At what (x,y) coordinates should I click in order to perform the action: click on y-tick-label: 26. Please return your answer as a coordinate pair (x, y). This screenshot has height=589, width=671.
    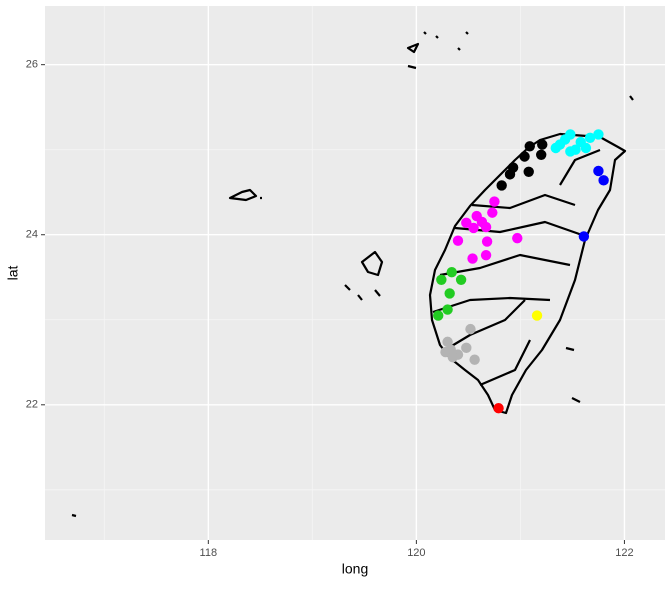
    Looking at the image, I should click on (32, 65).